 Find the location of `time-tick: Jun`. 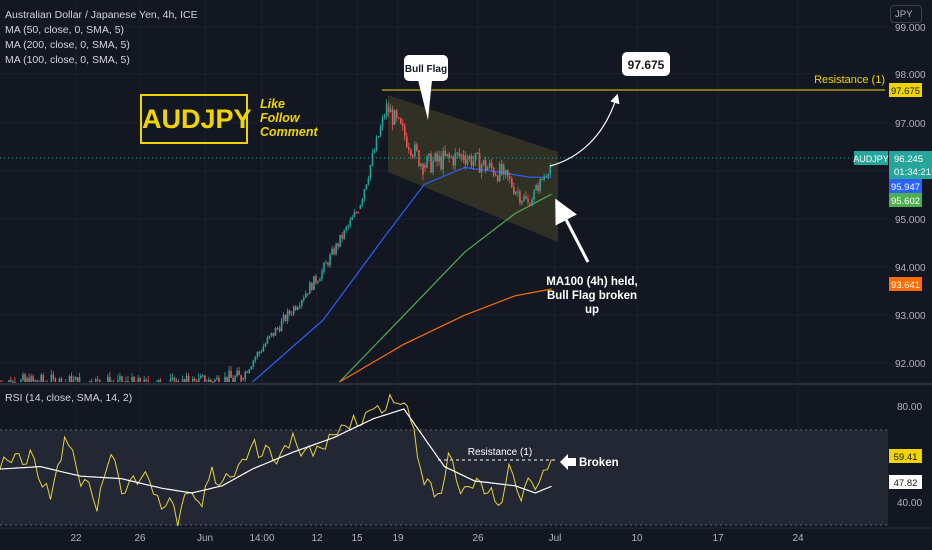

time-tick: Jun is located at coordinates (205, 538).